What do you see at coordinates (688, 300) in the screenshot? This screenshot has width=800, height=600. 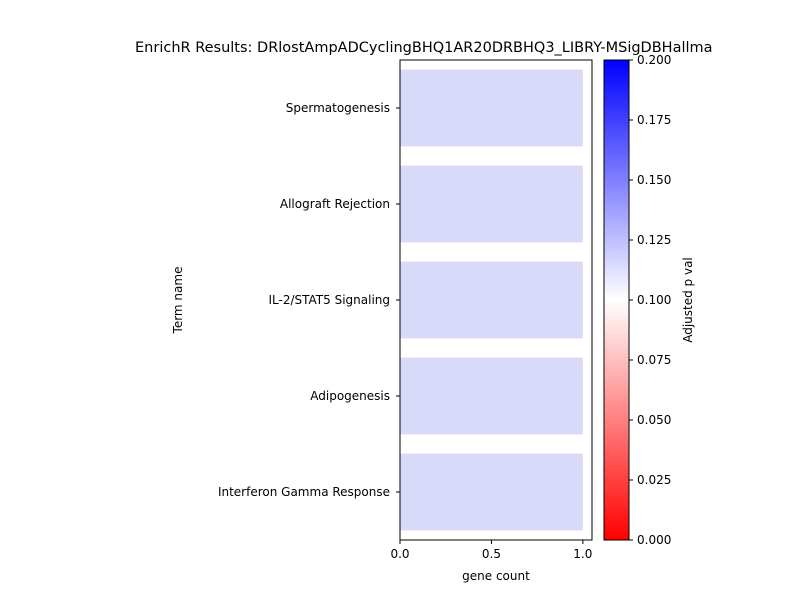 I see `colorbar-label: Adjusted p val` at bounding box center [688, 300].